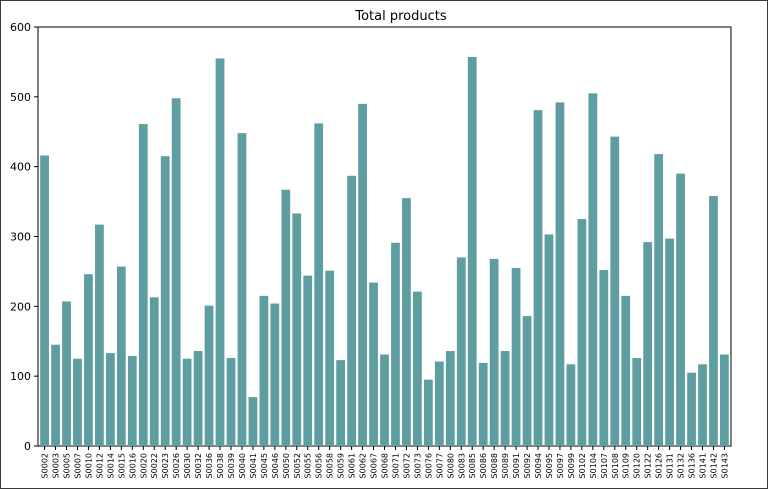 The image size is (768, 489). What do you see at coordinates (20, 237) in the screenshot?
I see `y-tick-label: 300` at bounding box center [20, 237].